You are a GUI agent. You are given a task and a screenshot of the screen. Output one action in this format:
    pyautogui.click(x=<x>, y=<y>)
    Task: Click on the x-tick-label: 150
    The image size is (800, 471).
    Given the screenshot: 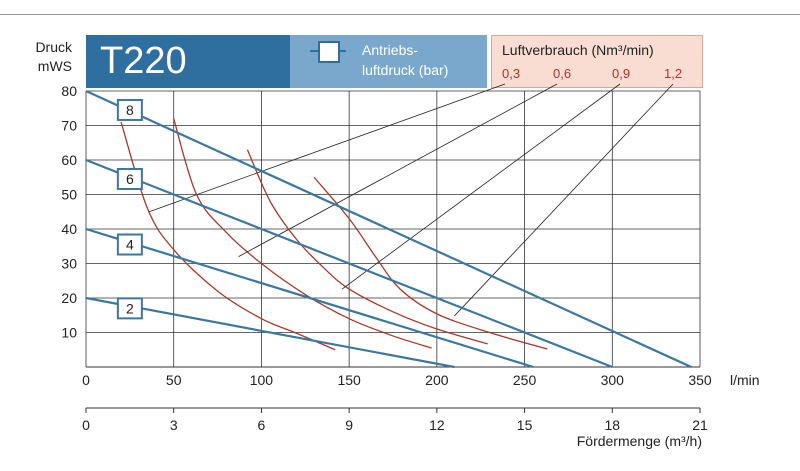 What is the action you would take?
    pyautogui.click(x=349, y=380)
    